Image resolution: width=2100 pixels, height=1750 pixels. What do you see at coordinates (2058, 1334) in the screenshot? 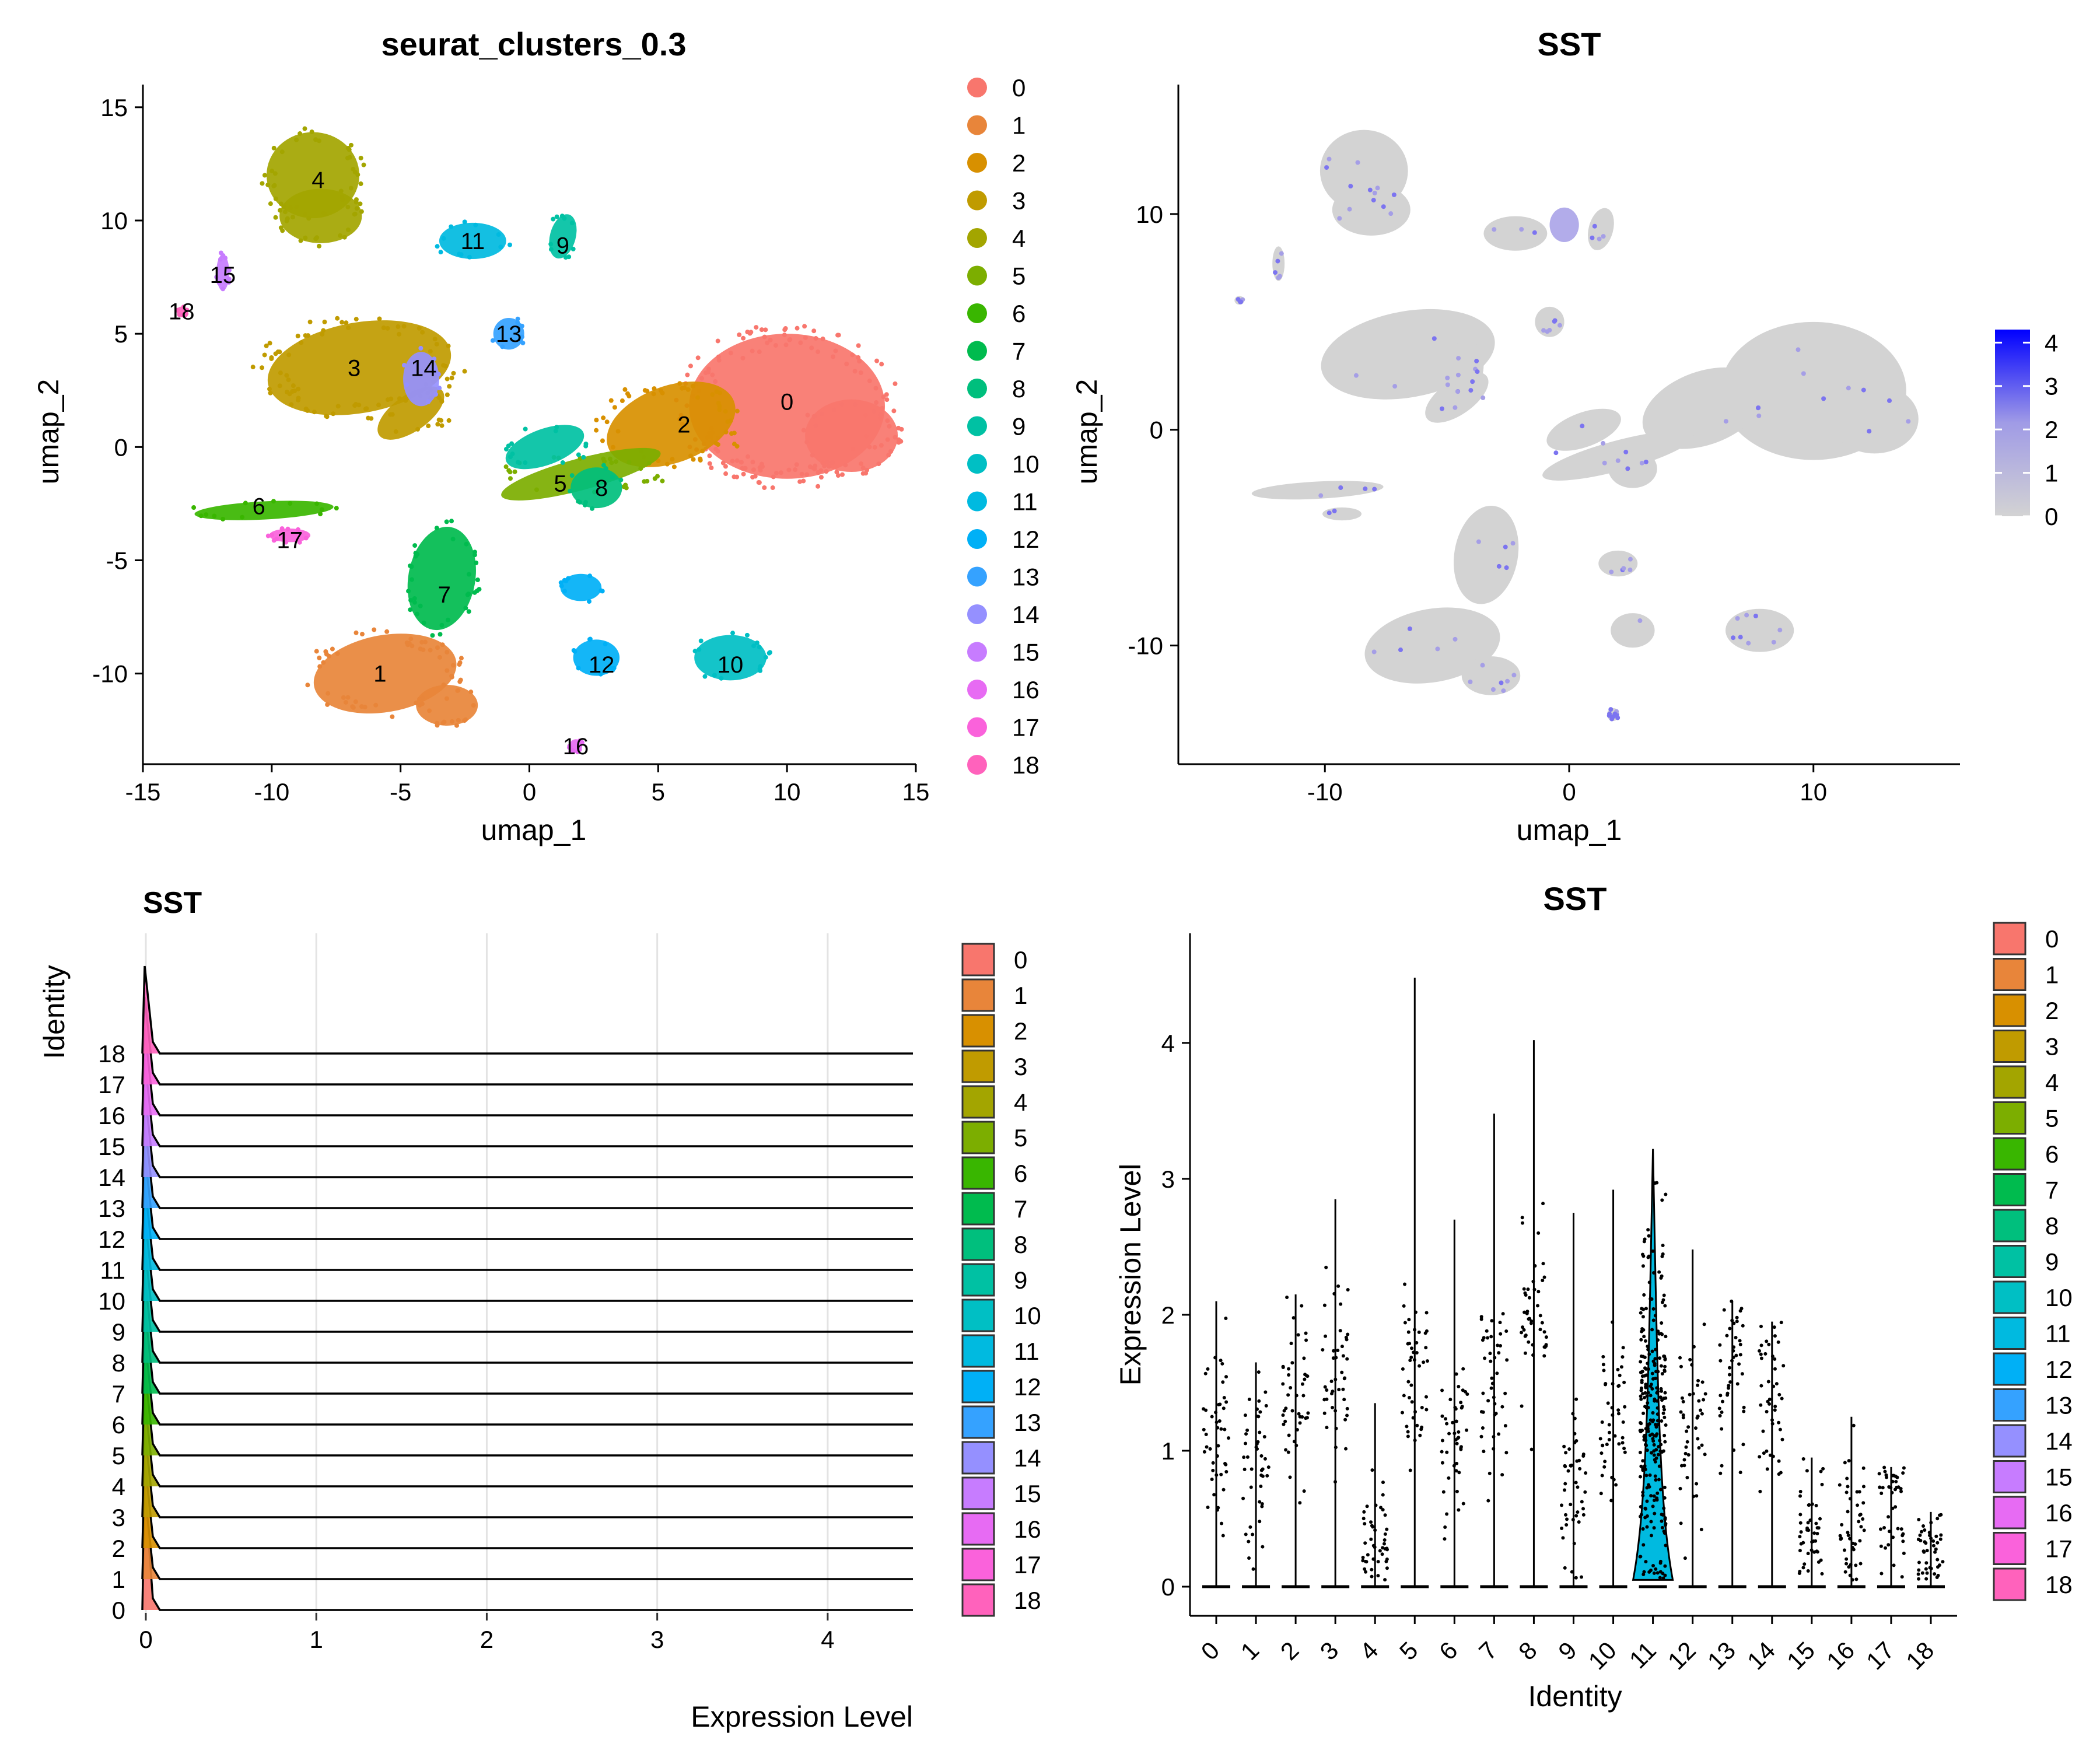
I see `legend-label-11: 11` at bounding box center [2058, 1334].